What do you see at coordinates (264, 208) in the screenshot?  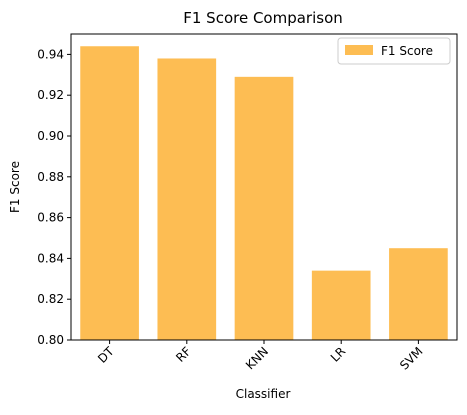 I see `bar-knn` at bounding box center [264, 208].